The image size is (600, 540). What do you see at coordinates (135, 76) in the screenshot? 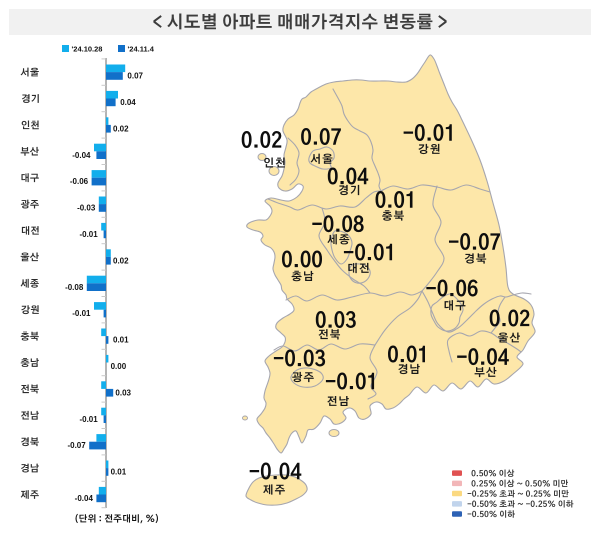
I see `svg-text: 0.07` at bounding box center [135, 76].